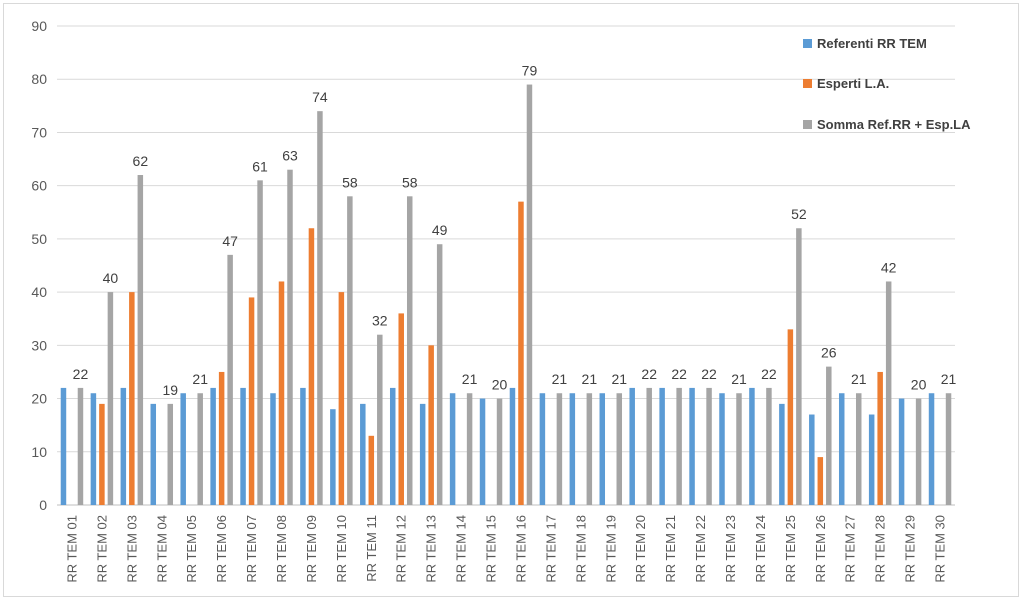 Image resolution: width=1024 pixels, height=602 pixels. I want to click on data-label: 49, so click(440, 230).